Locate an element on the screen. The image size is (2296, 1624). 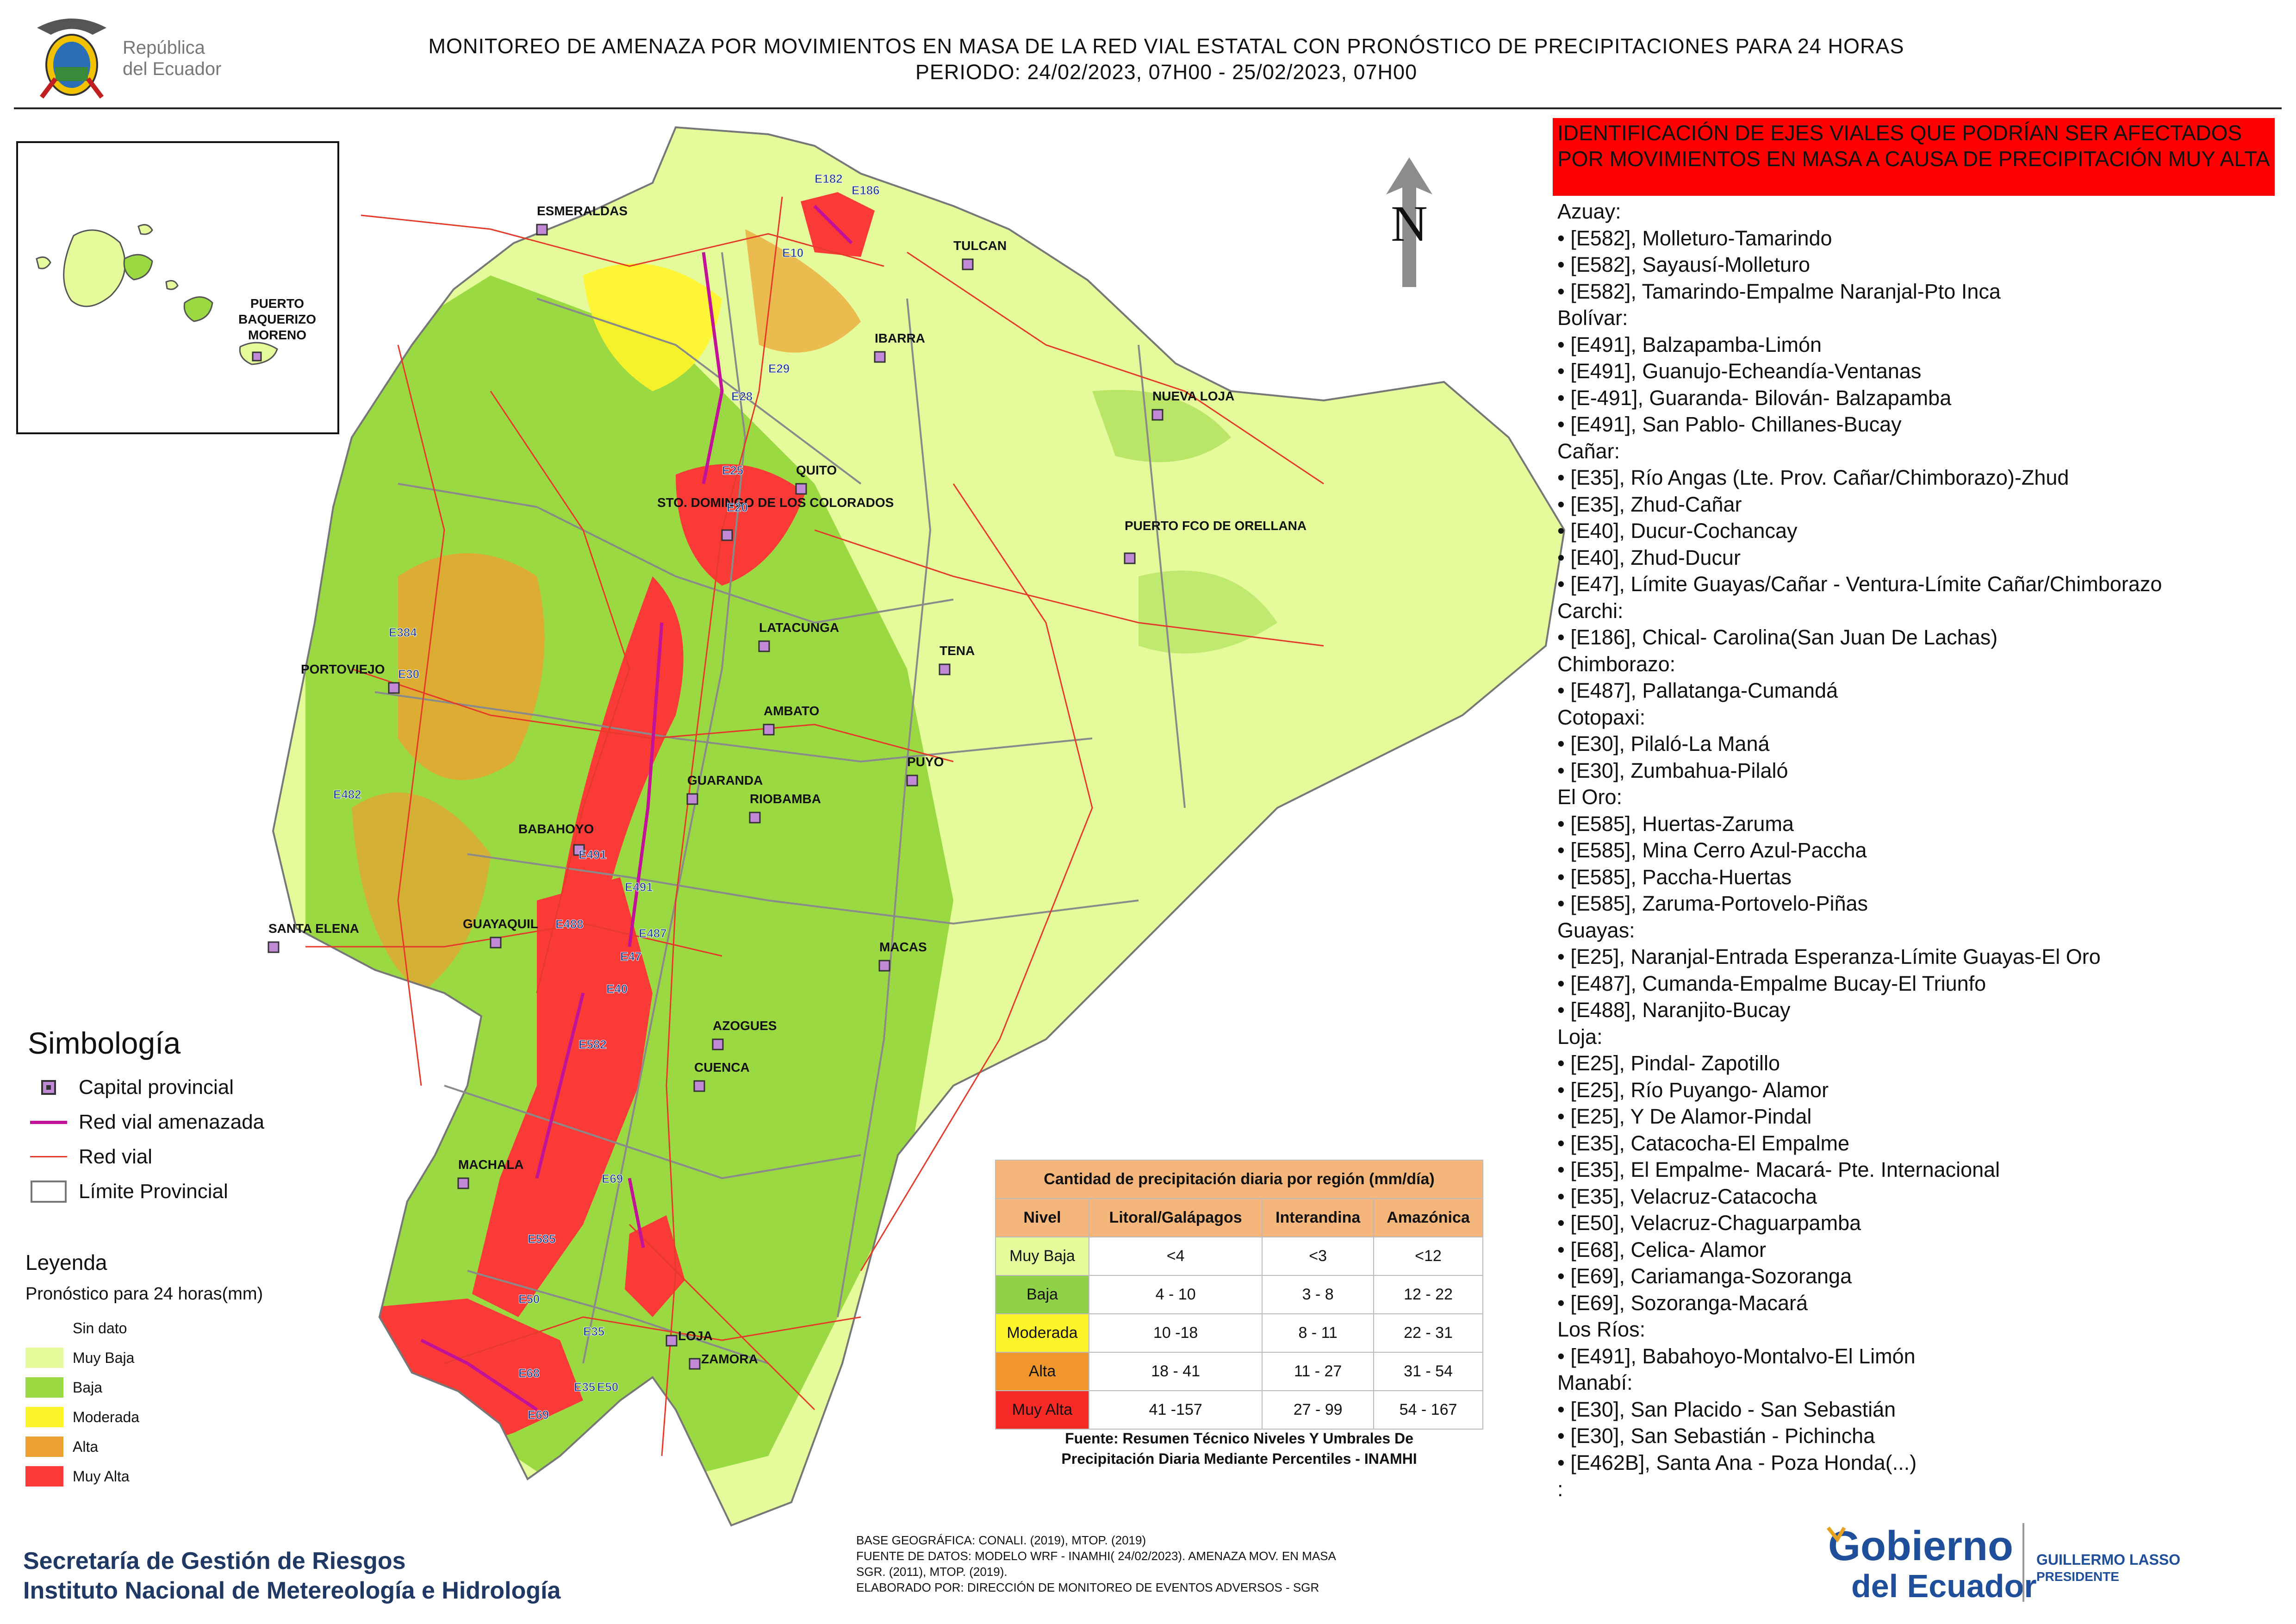
legend-item: Moderada is located at coordinates (187, 1417).